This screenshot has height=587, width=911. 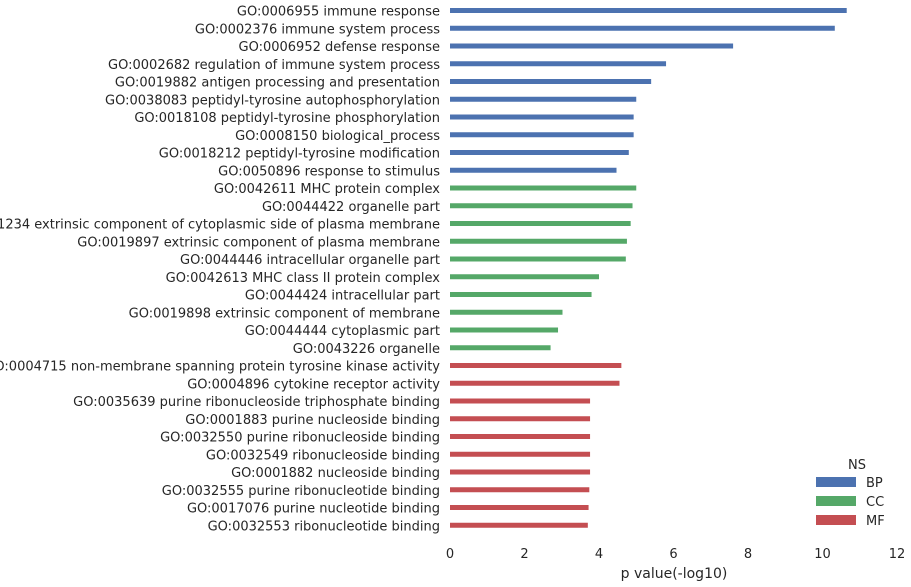 What do you see at coordinates (674, 574) in the screenshot?
I see `x-axis-label: p value(-log10)` at bounding box center [674, 574].